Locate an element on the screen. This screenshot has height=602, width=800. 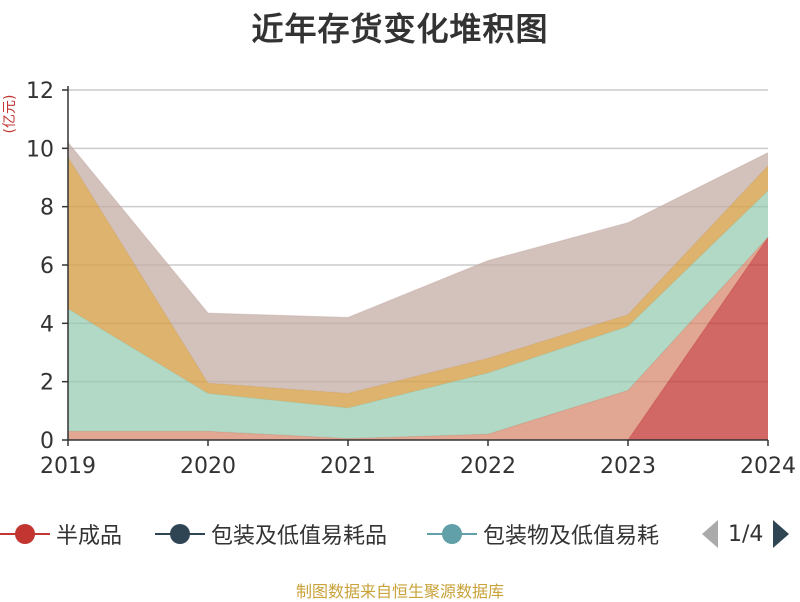
y-tick-label: 8 is located at coordinates (47, 208).